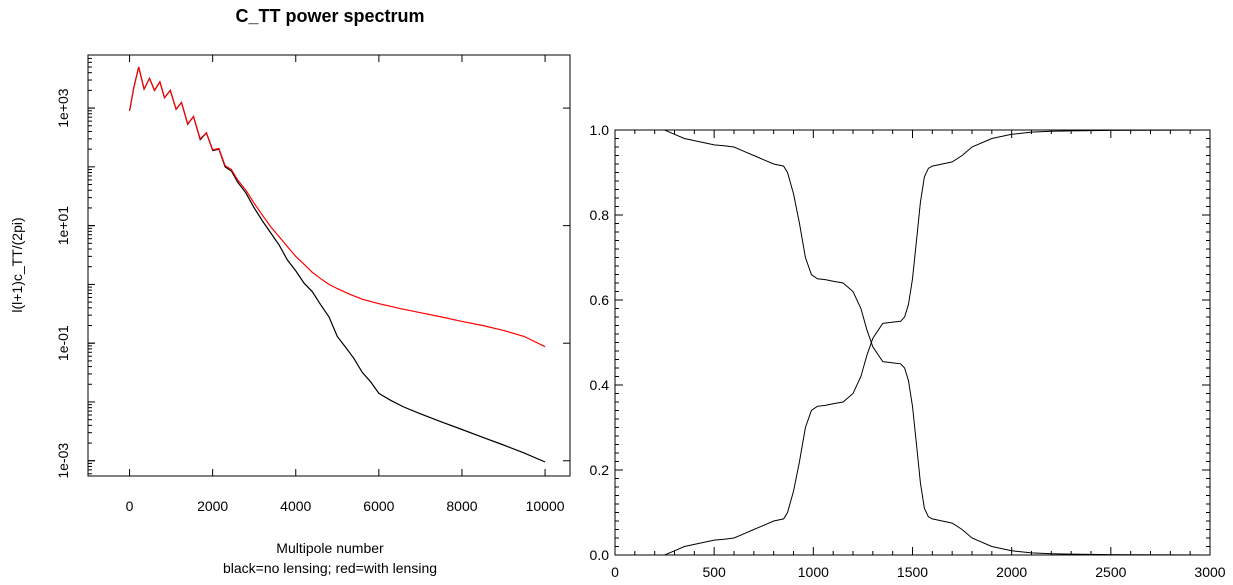  I want to click on left-x-tick-label: 0, so click(130, 506).